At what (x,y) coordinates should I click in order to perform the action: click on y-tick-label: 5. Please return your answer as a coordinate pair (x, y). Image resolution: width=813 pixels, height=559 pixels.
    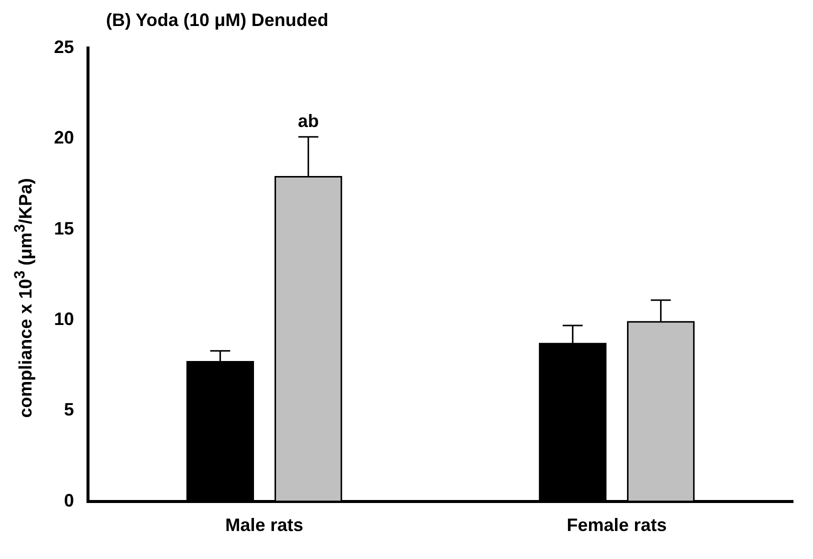
    Looking at the image, I should click on (69, 410).